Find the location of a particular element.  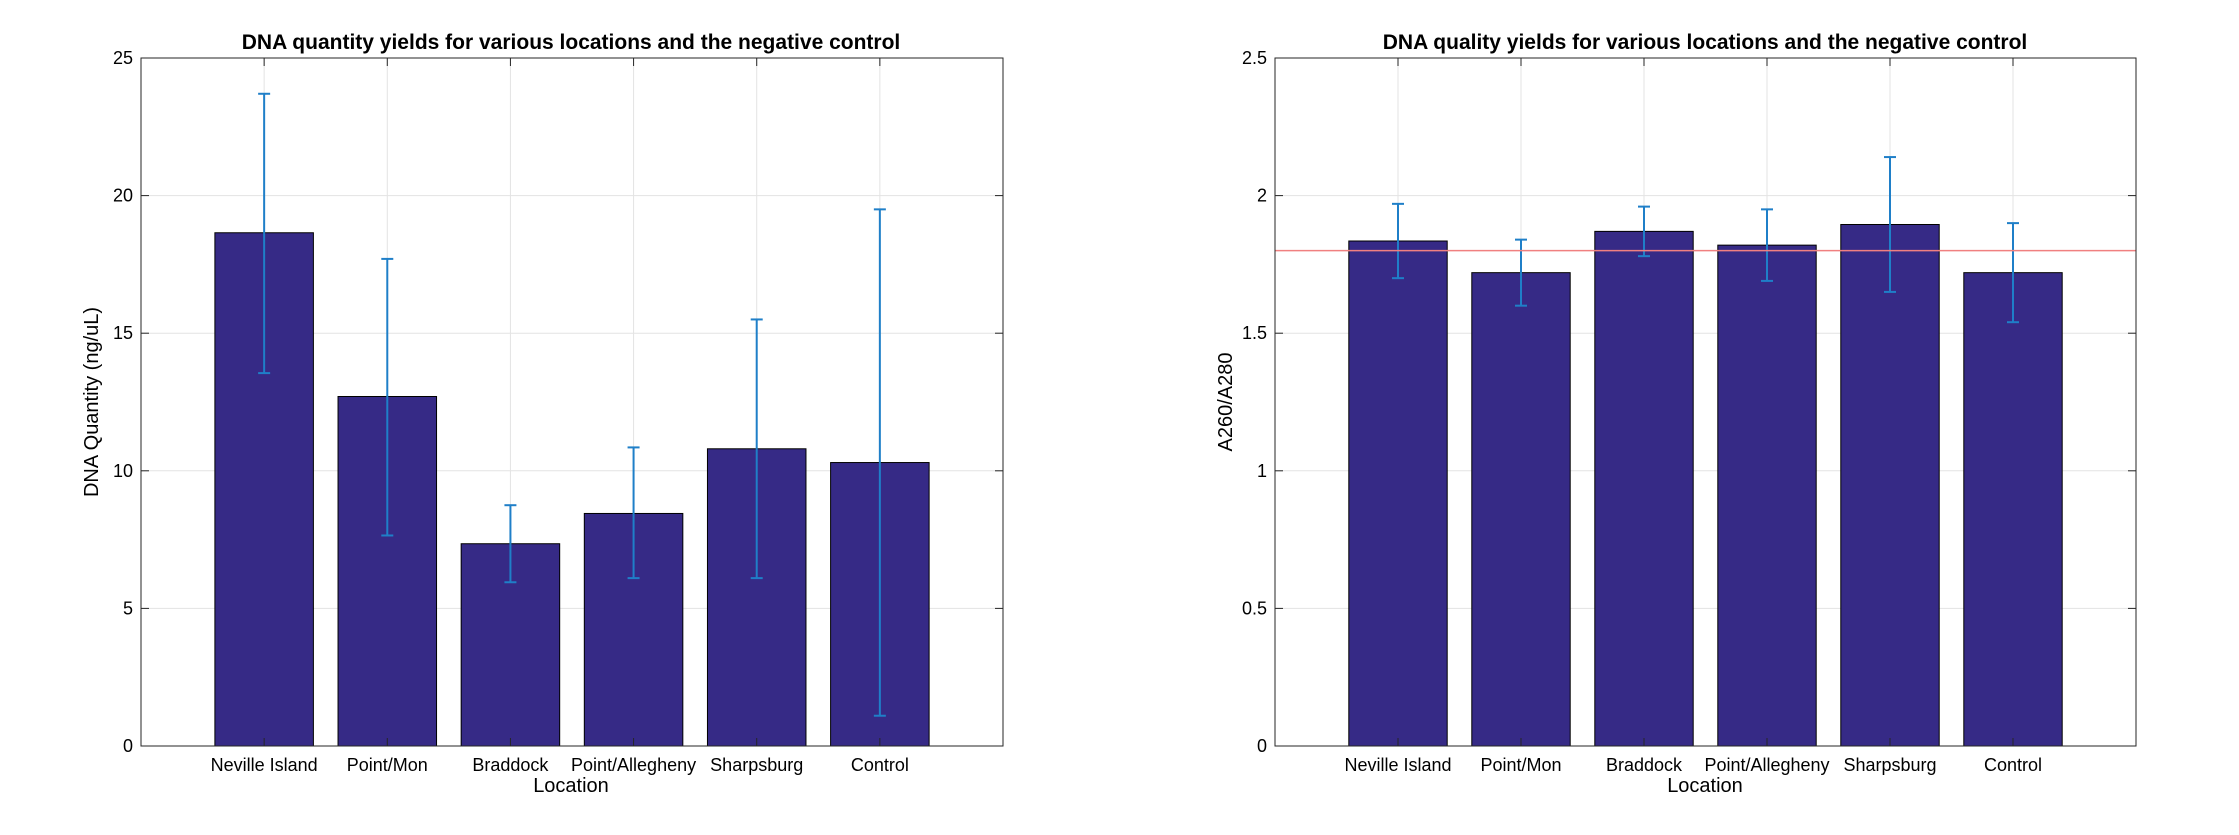

y-tick-label: 25 is located at coordinates (123, 58).